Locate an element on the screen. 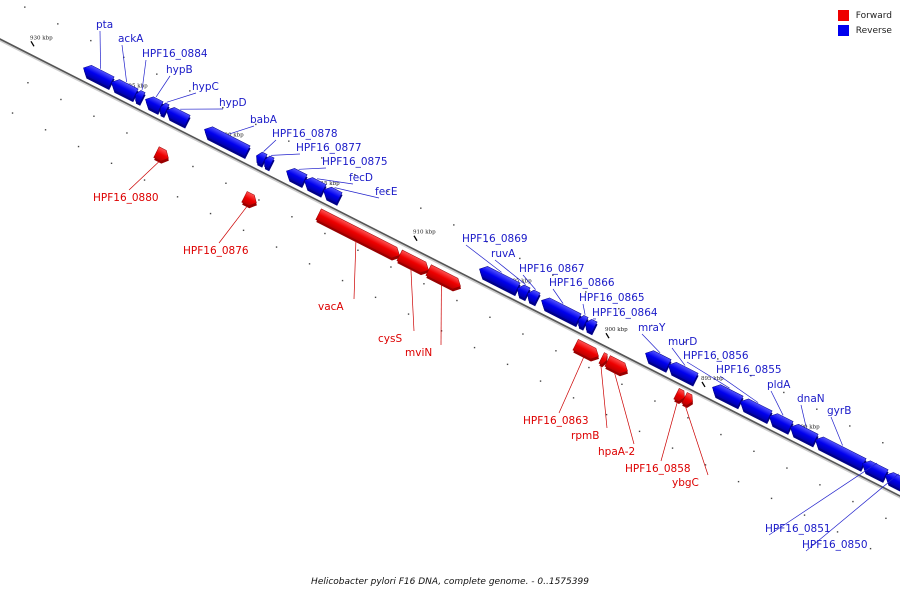 This screenshot has width=900, height=600. gene-label-HPF16_0865: HPF16_0865 is located at coordinates (612, 298).